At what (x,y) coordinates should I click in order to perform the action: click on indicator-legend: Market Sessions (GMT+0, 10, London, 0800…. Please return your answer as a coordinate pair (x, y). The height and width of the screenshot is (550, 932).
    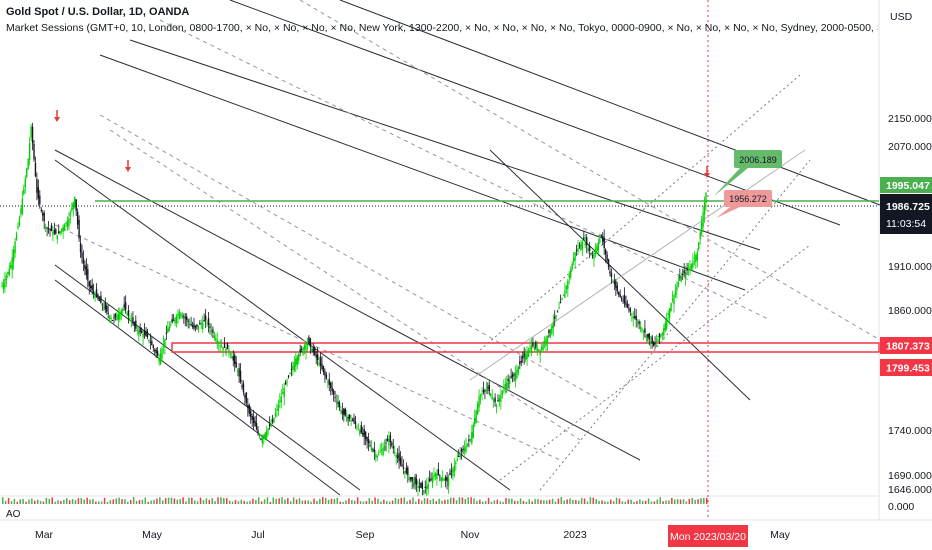
    Looking at the image, I should click on (442, 28).